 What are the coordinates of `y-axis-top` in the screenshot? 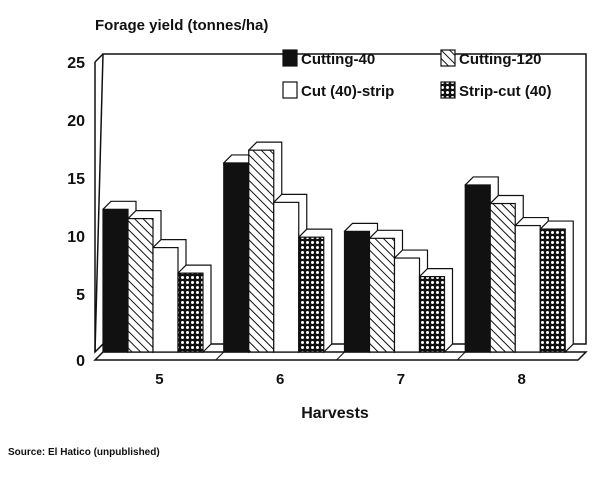 It's located at (99, 58).